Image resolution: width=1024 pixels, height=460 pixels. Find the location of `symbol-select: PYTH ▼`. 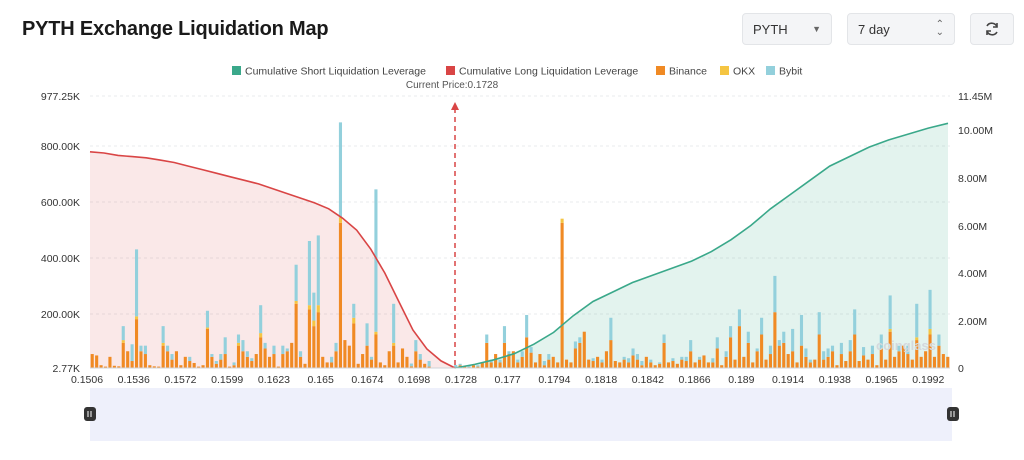

symbol-select: PYTH ▼ is located at coordinates (787, 29).